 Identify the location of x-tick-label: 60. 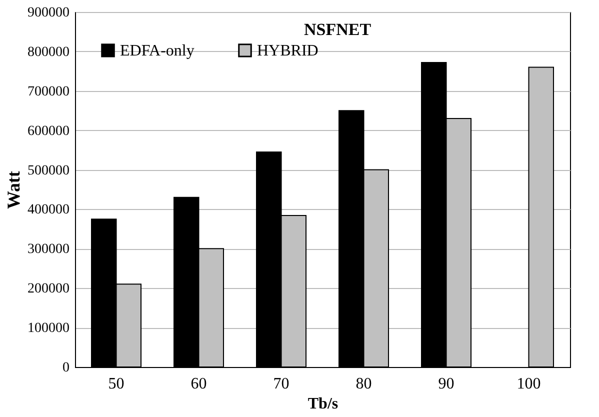
(198, 384).